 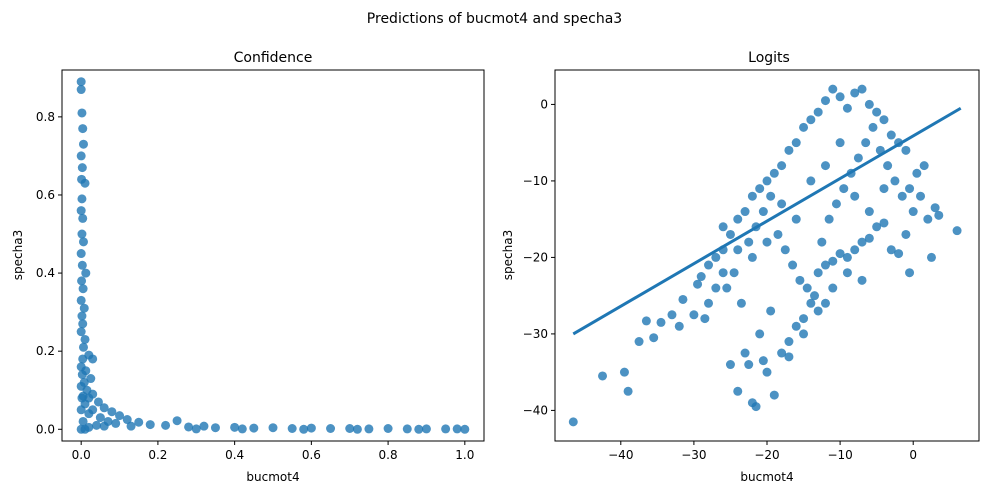 What do you see at coordinates (272, 477) in the screenshot?
I see `left-xlabel: bucmot4` at bounding box center [272, 477].